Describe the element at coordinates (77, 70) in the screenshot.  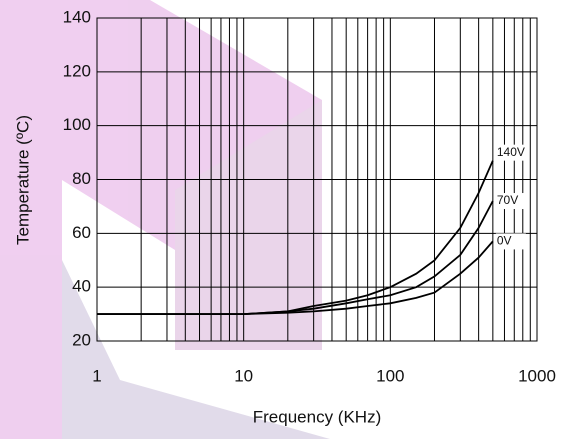
I see `y-tick-label: 120` at that location.